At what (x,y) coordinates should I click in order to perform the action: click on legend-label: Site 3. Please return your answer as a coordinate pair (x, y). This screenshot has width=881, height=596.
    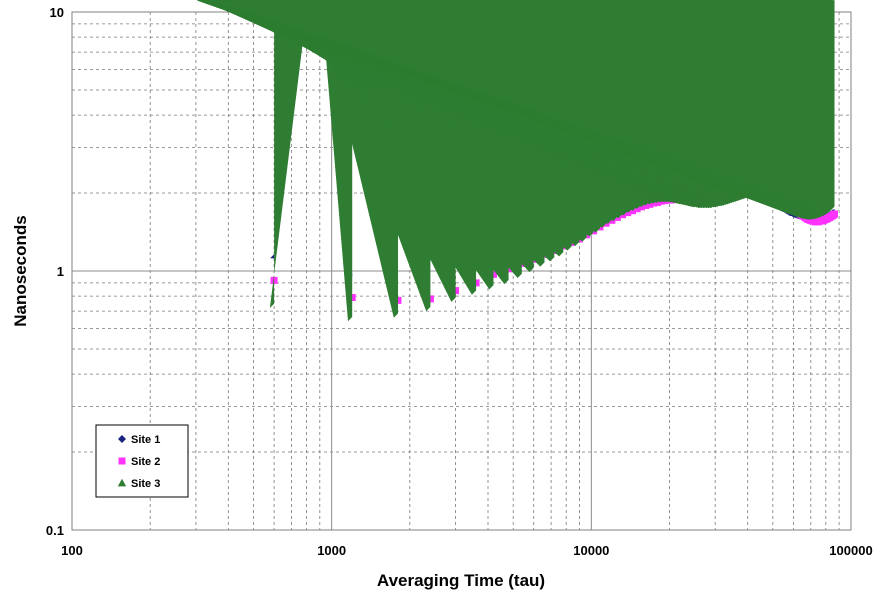
    Looking at the image, I should click on (145, 484).